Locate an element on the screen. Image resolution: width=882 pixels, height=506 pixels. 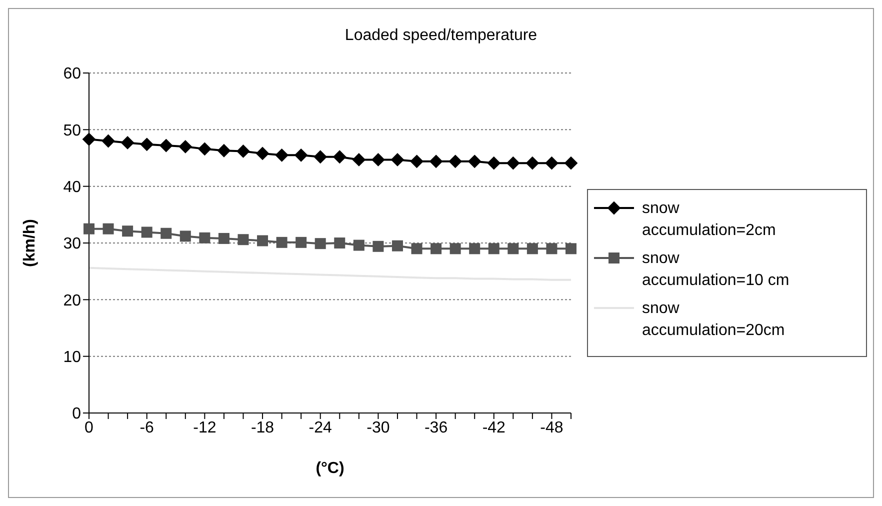
chart-title: Loaded speed/temperature is located at coordinates (441, 36).